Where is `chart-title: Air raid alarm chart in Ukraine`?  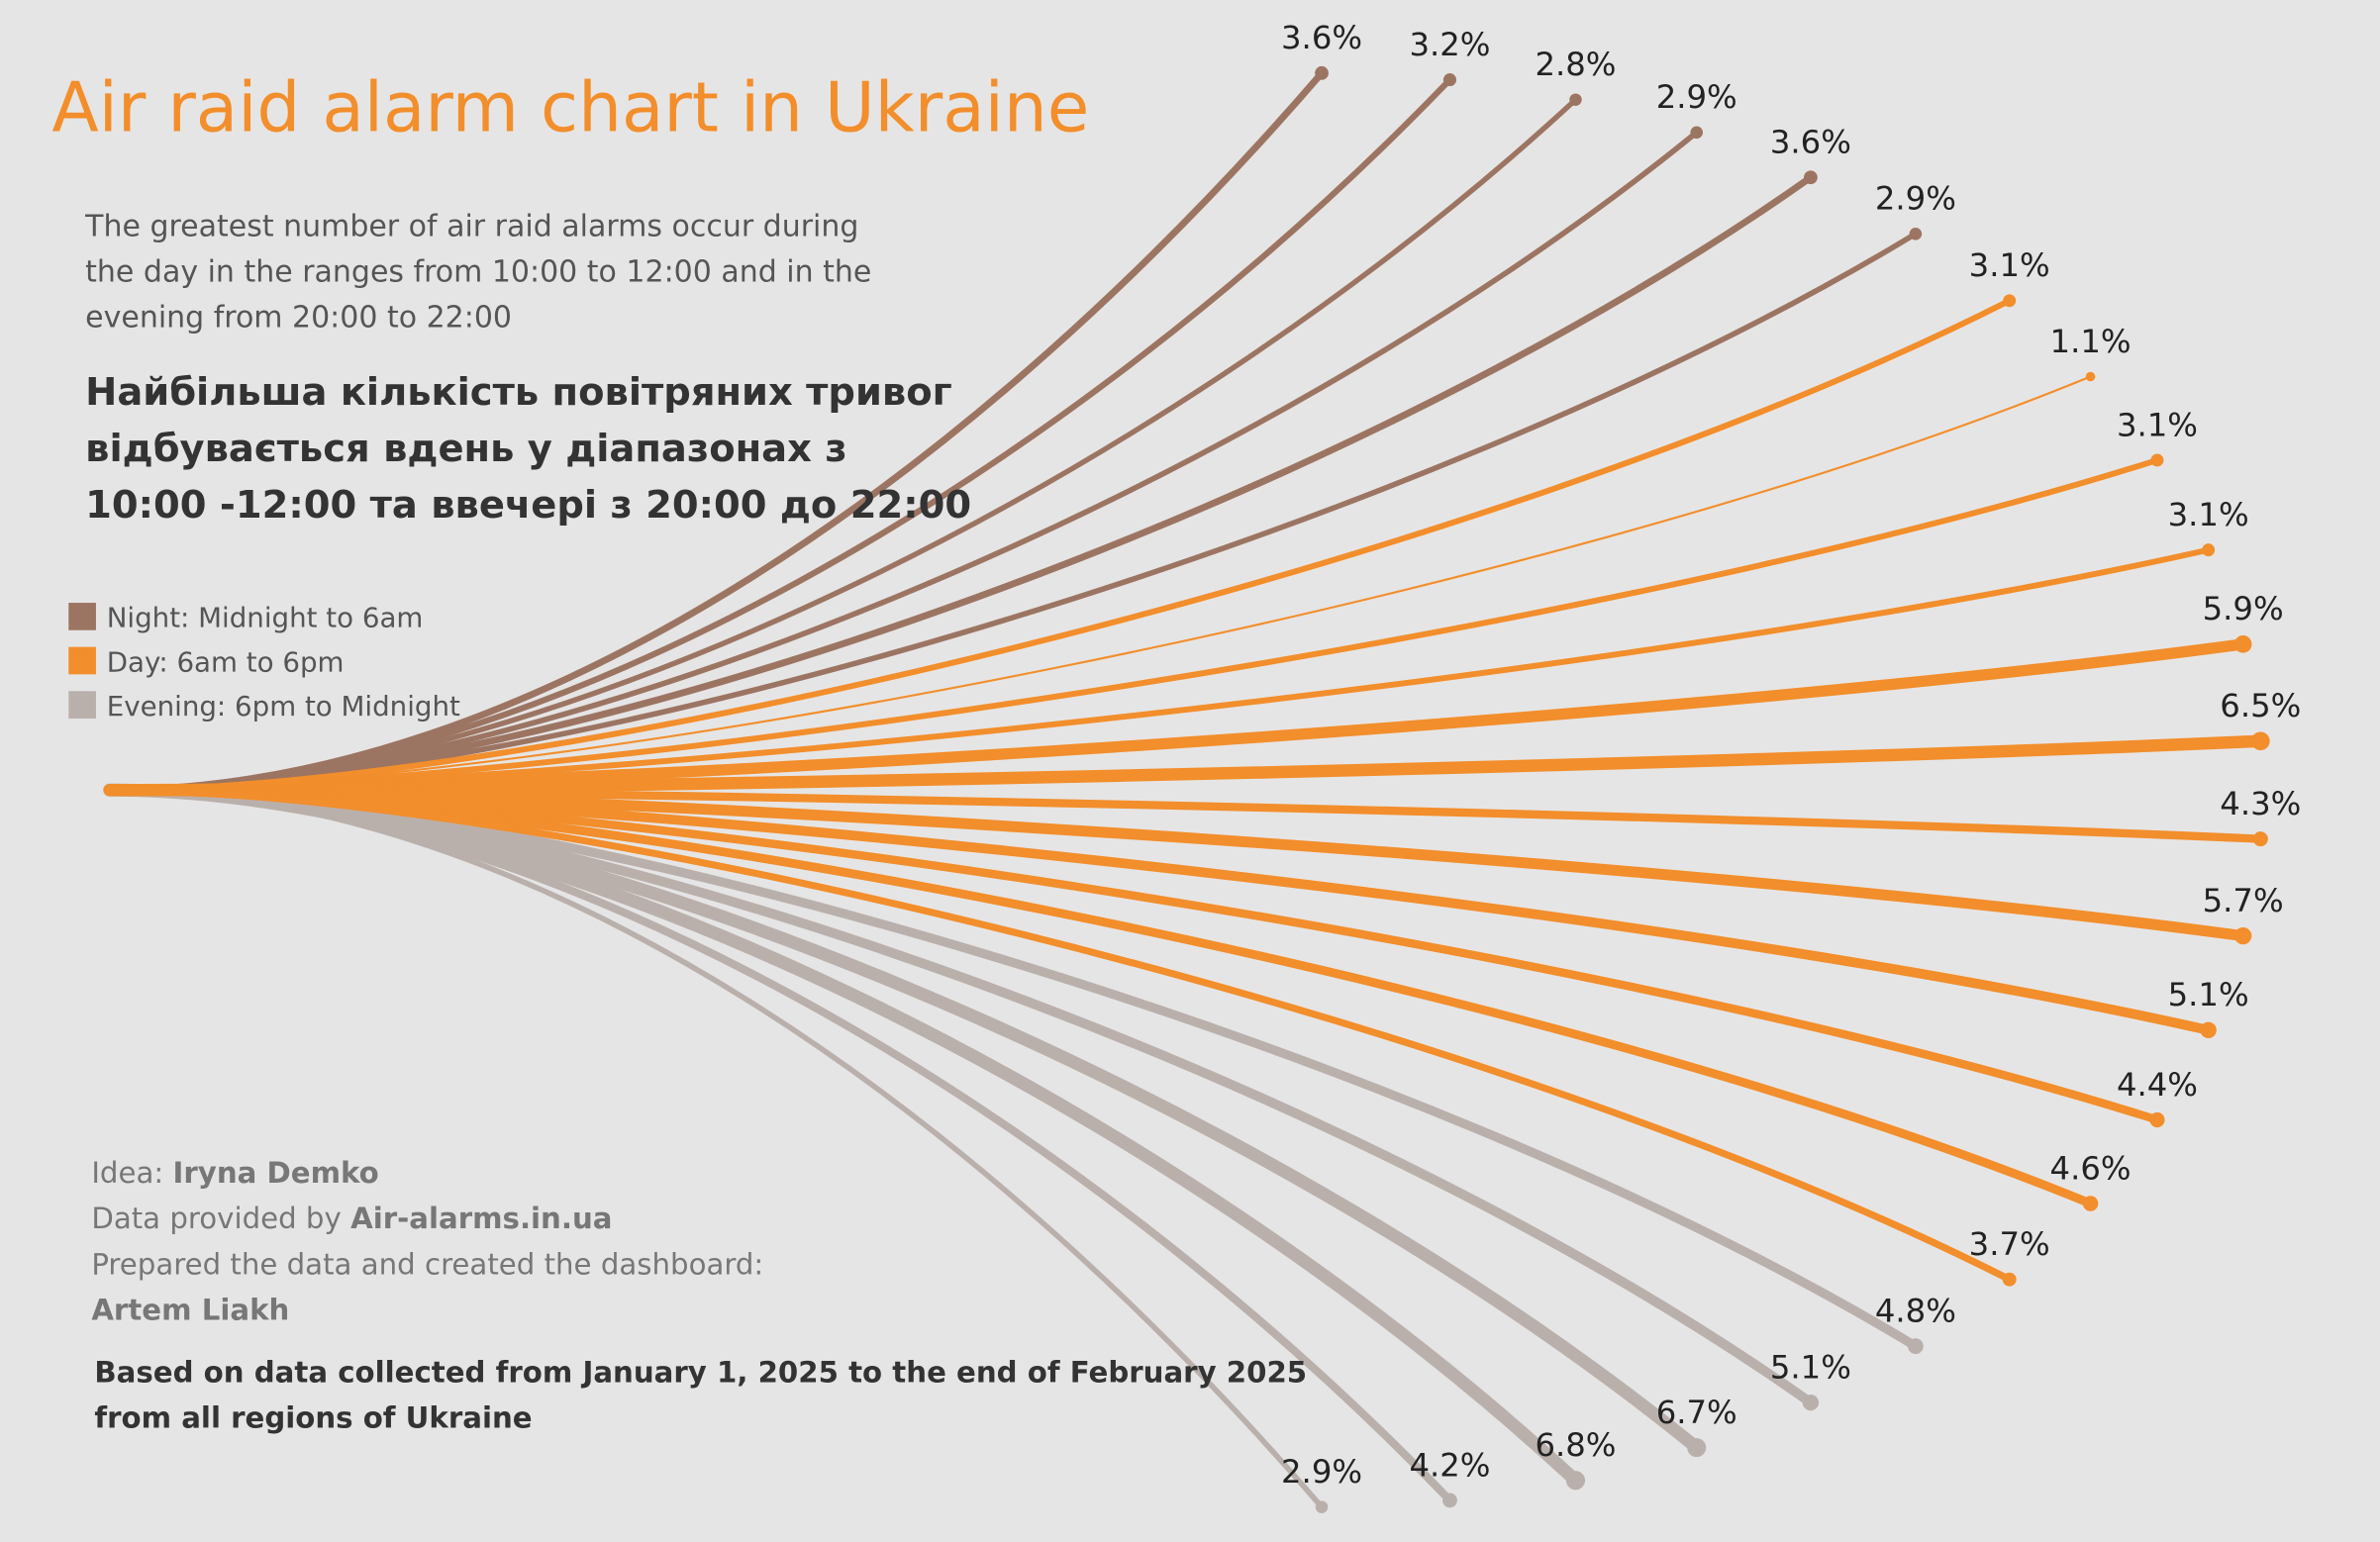
chart-title: Air raid alarm chart in Ukraine is located at coordinates (570, 107).